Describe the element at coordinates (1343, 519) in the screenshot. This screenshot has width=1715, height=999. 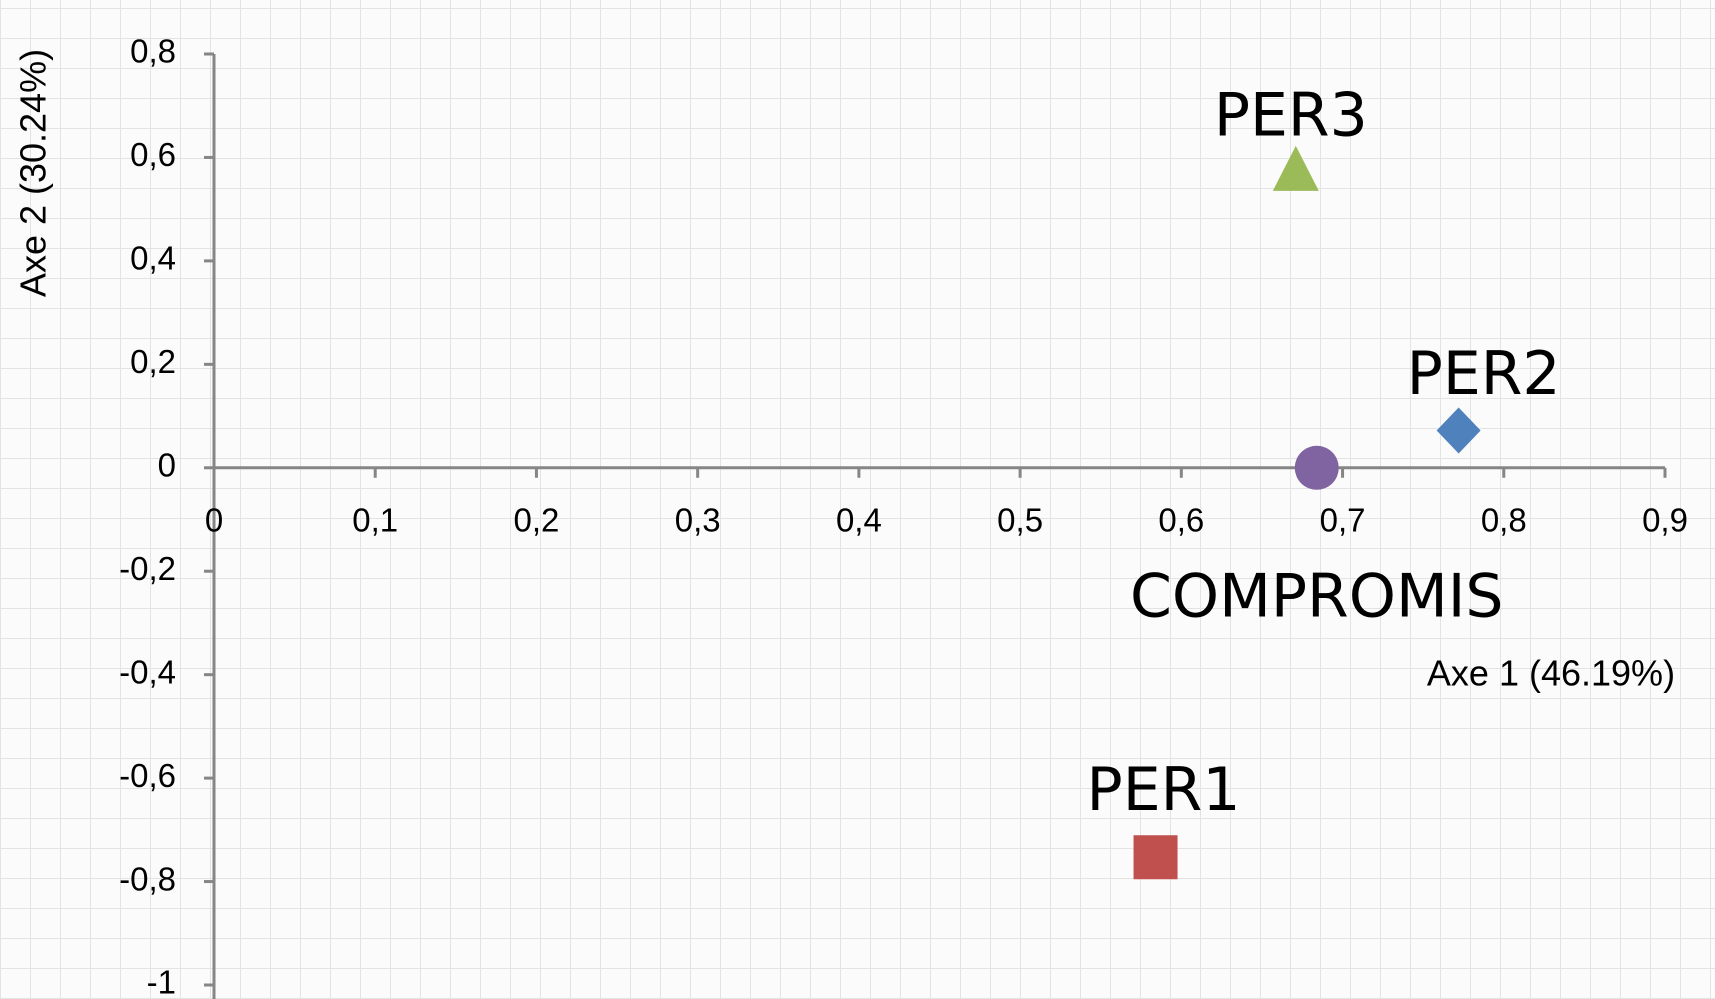
I see `x-tick-label: 0,7` at that location.